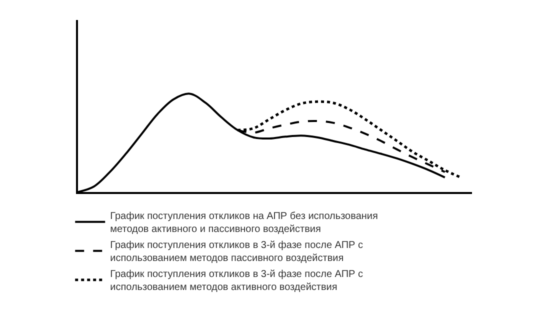 This screenshot has width=550, height=324. What do you see at coordinates (237, 252) in the screenshot?
I see `legend-label: График поступления откликов в 3-й фазе после АПР с использованием методов пассивного воздействия` at bounding box center [237, 252].